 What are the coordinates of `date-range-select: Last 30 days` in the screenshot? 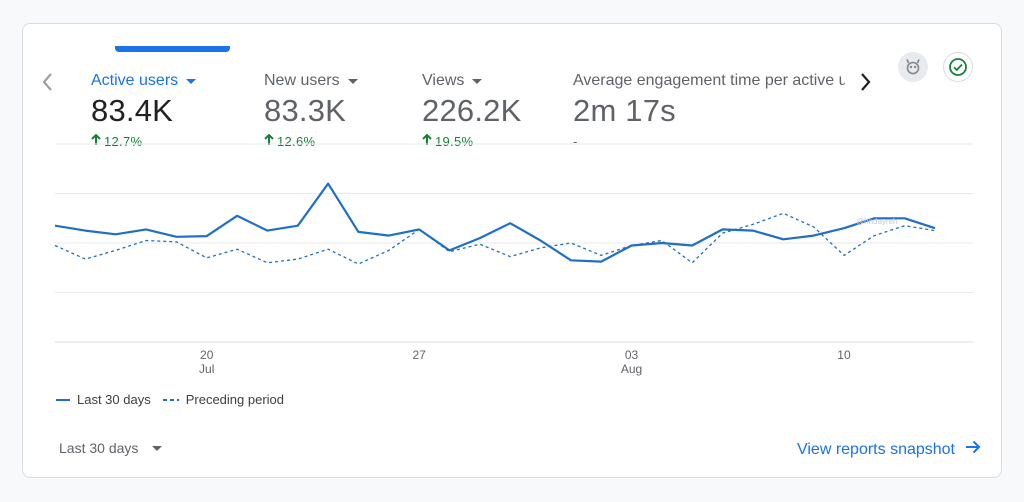 It's located at (111, 448).